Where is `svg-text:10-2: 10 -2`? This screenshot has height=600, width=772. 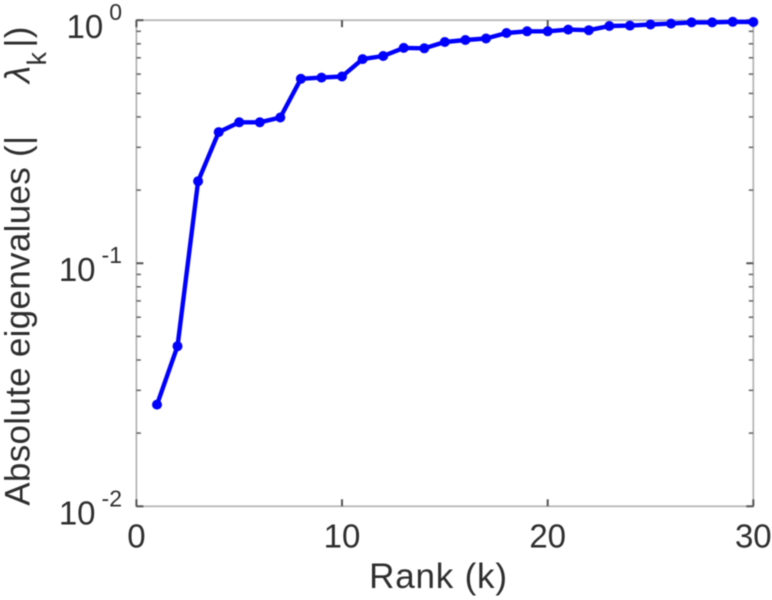 svg-text:10-2: 10 -2 is located at coordinates (90, 508).